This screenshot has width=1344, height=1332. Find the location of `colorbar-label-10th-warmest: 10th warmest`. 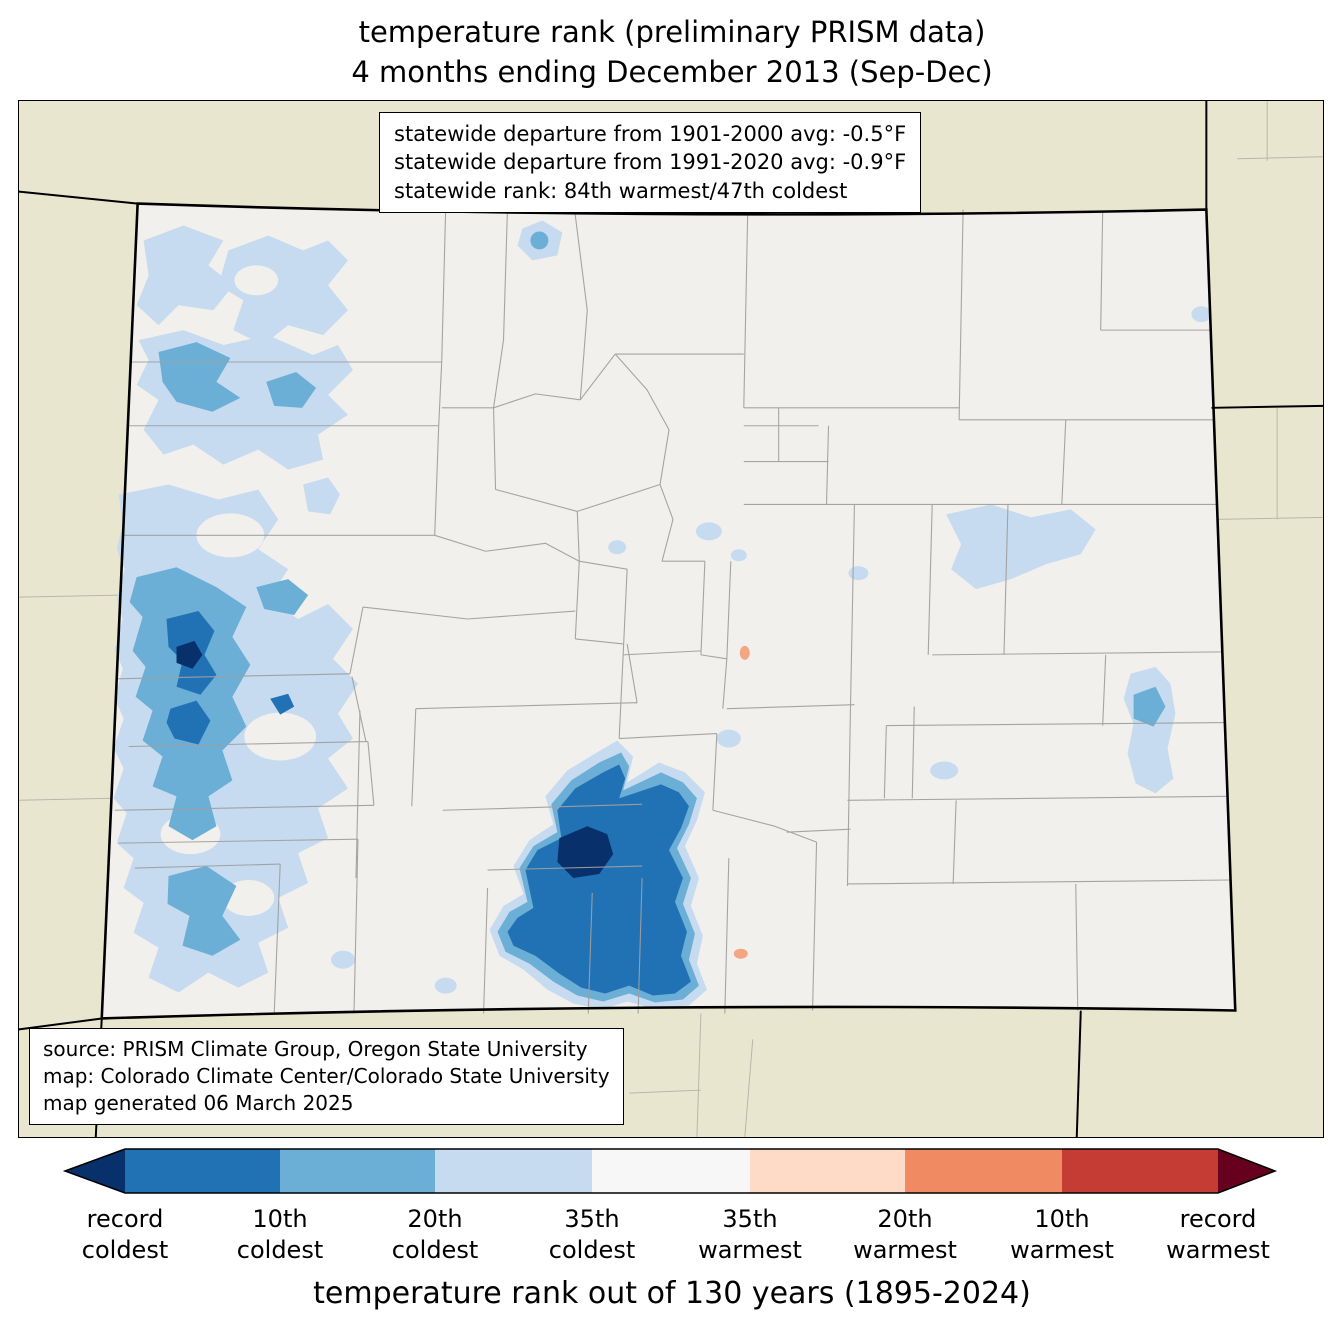

colorbar-label-10th-warmest: 10th warmest is located at coordinates (1062, 1234).